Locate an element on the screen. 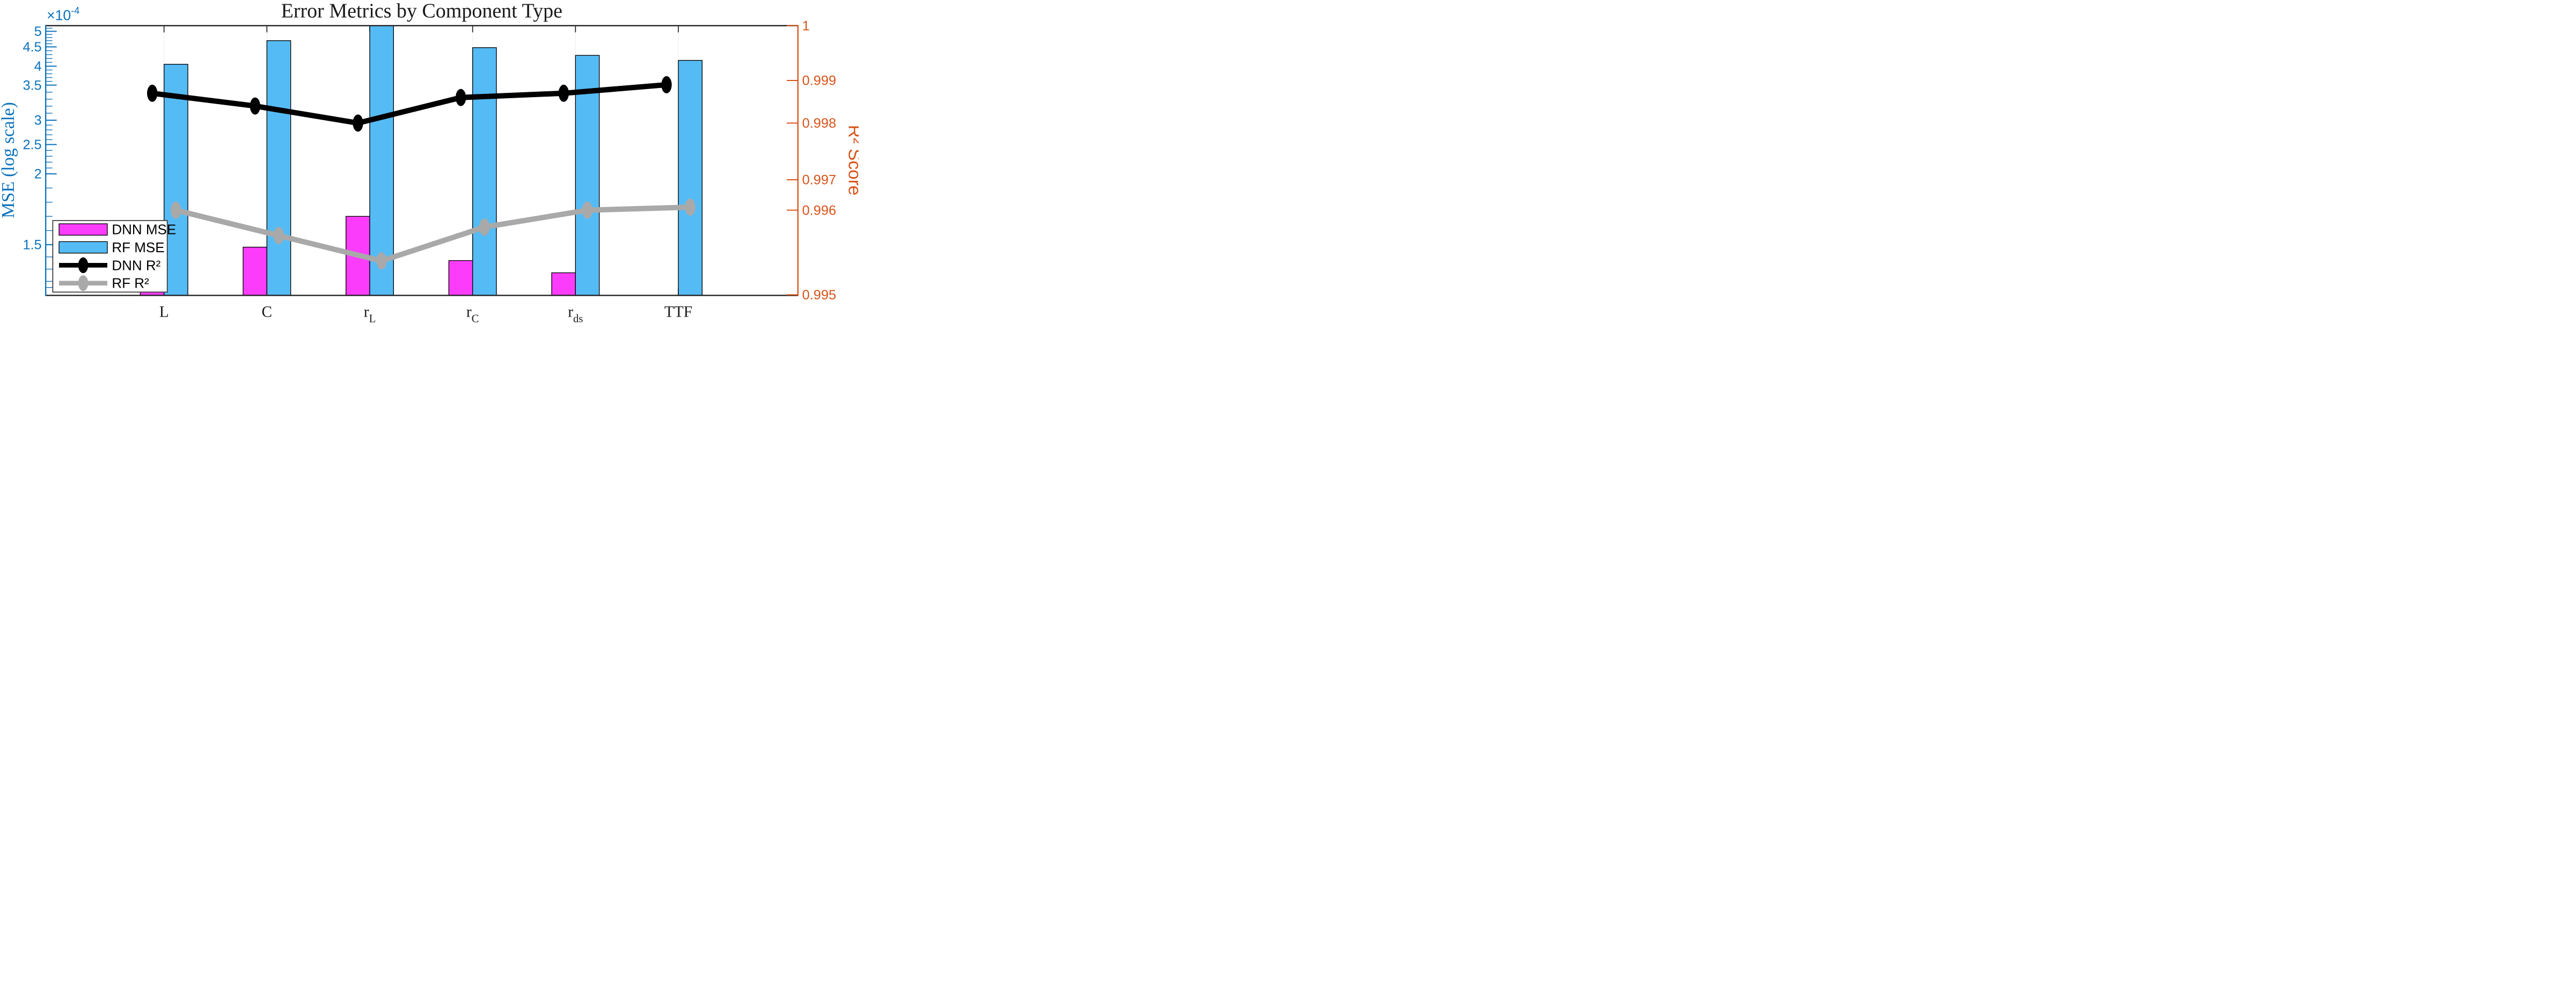  line-rf-r2-path is located at coordinates (433, 234).